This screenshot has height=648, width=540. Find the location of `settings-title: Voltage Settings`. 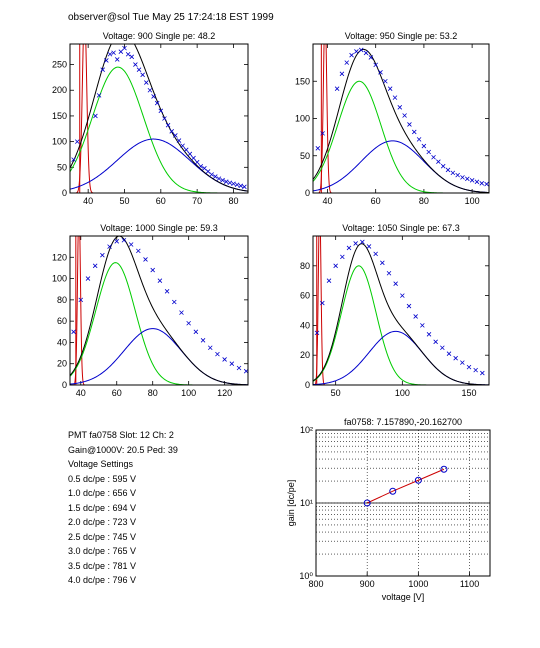

settings-title: Voltage Settings is located at coordinates (101, 464).